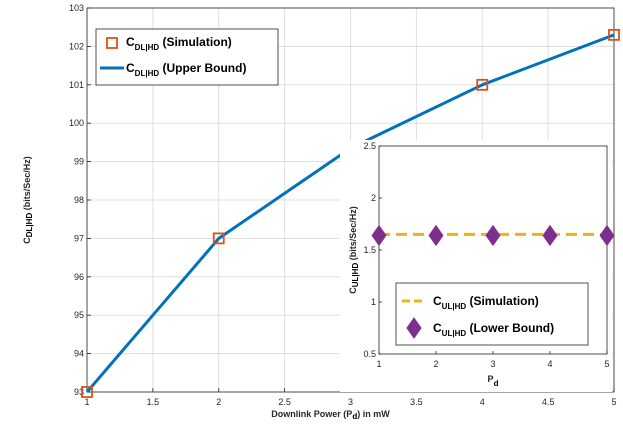 The width and height of the screenshot is (623, 427). What do you see at coordinates (179, 43) in the screenshot?
I see `legend-simulation-label: CDL|HD (Simulation)` at bounding box center [179, 43].